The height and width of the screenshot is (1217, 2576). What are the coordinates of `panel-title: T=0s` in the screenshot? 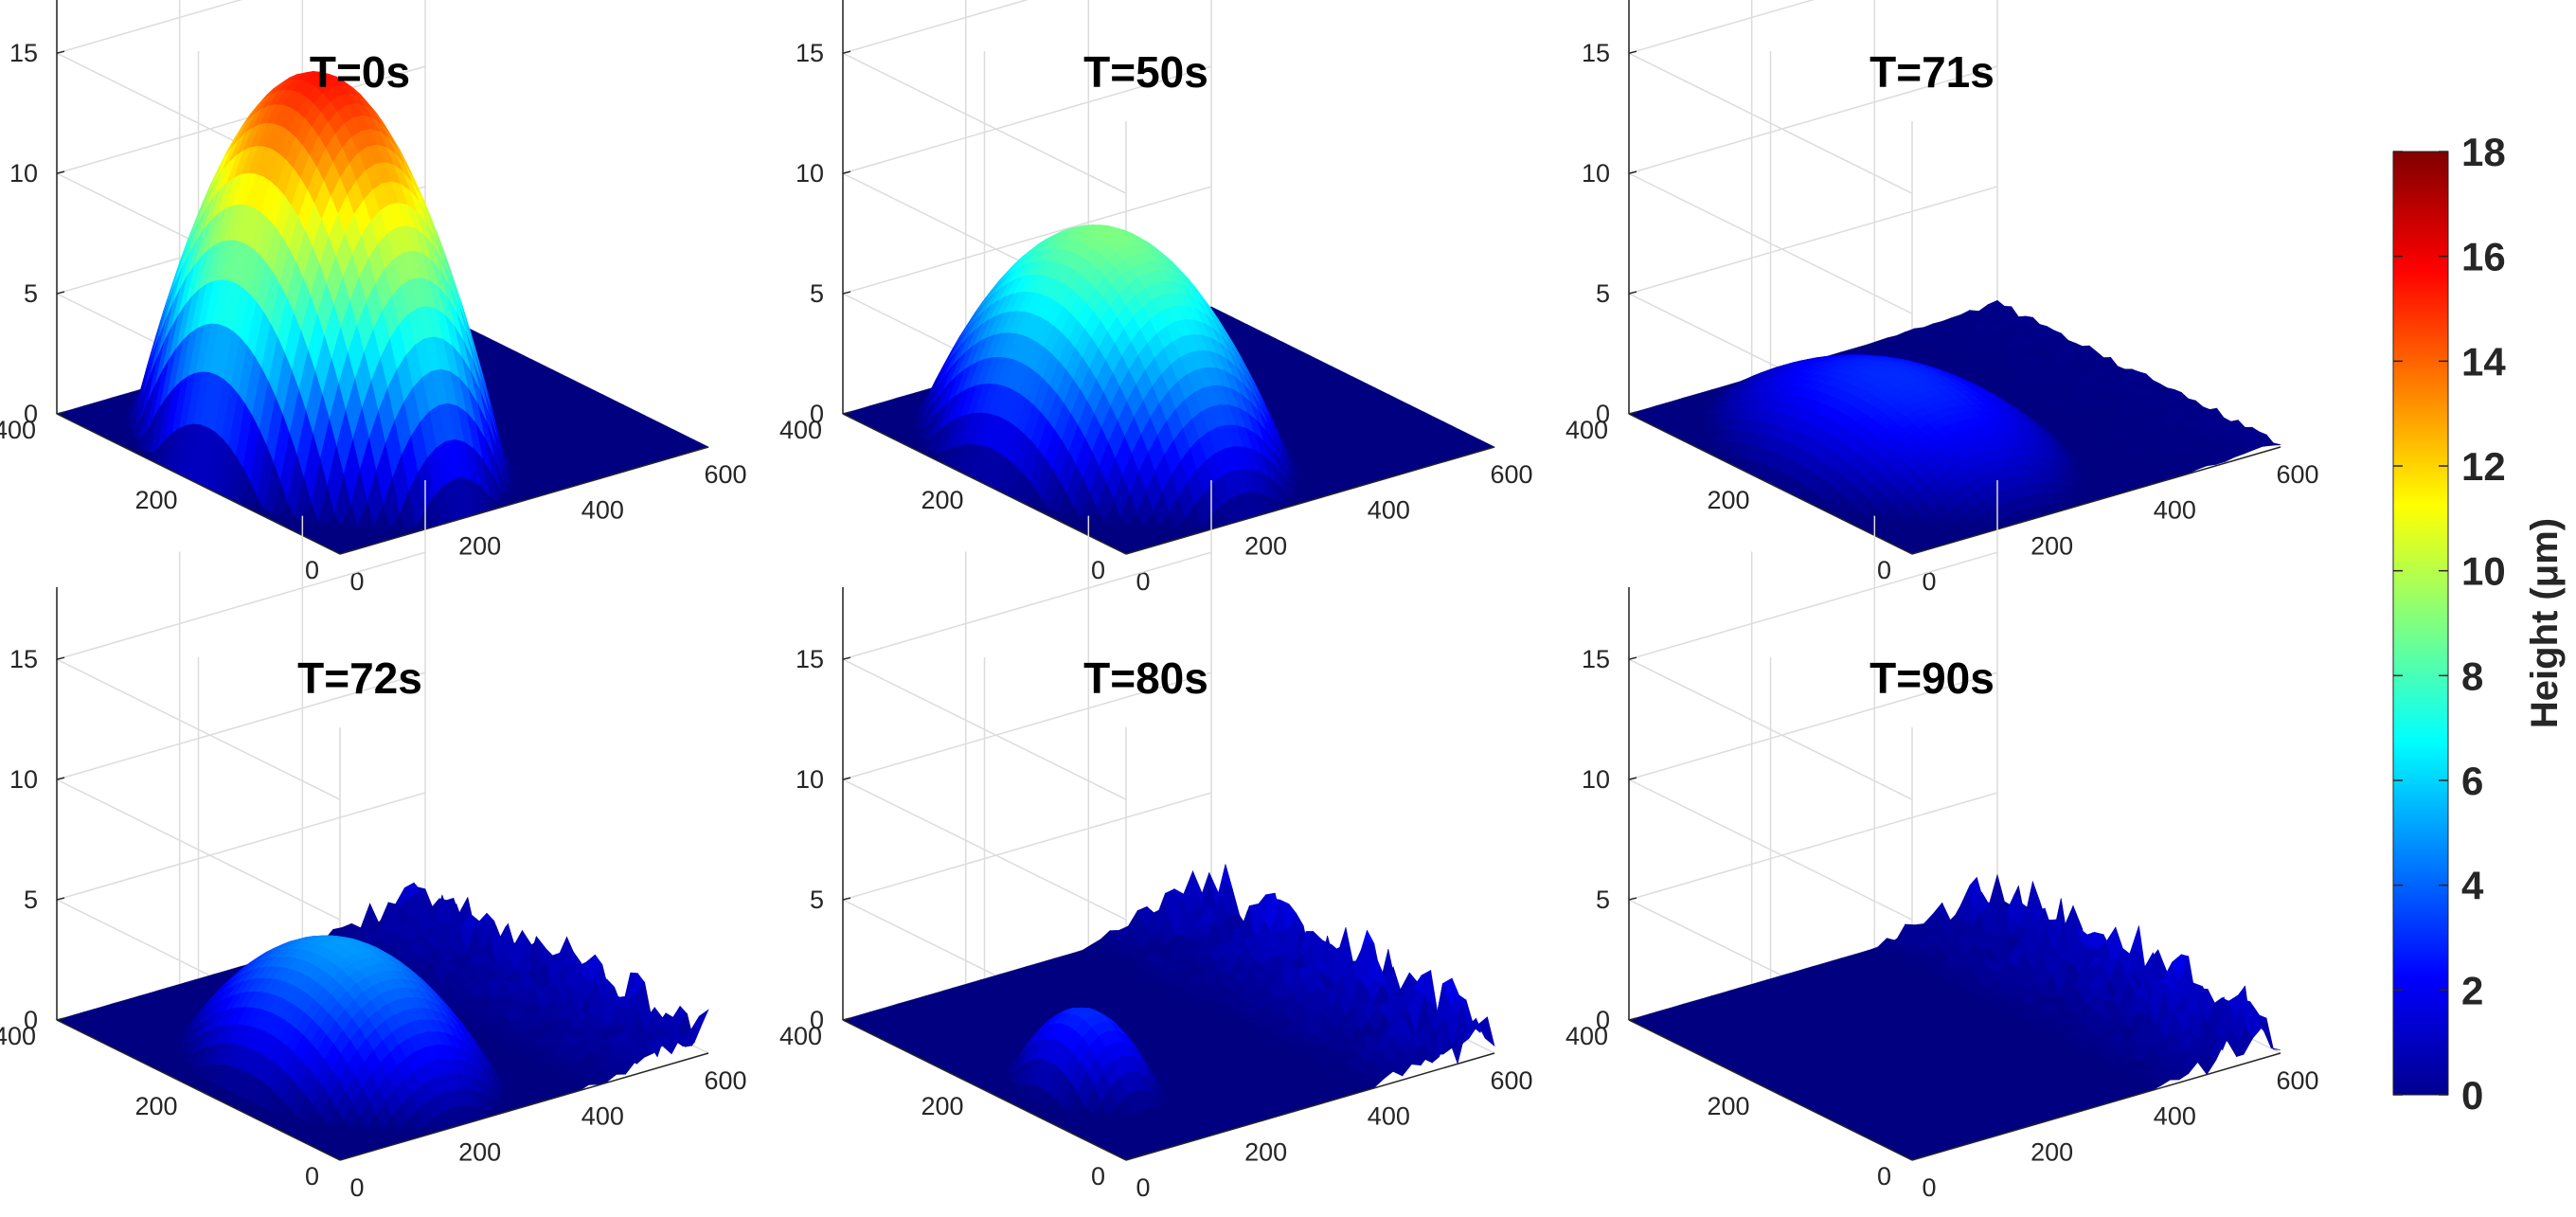 It's located at (360, 72).